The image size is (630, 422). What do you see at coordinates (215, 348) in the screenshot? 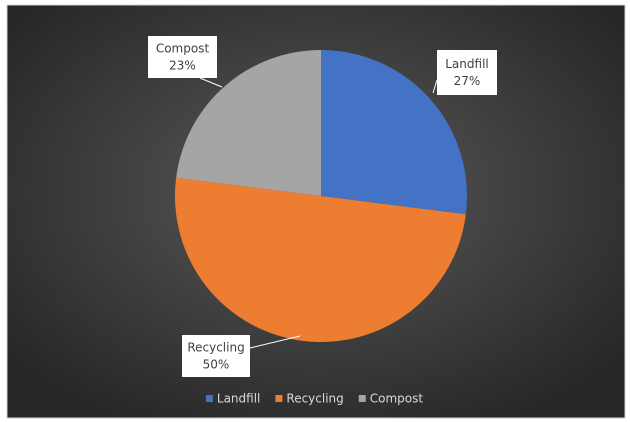
I see `data-label-name: Recycling` at bounding box center [215, 348].